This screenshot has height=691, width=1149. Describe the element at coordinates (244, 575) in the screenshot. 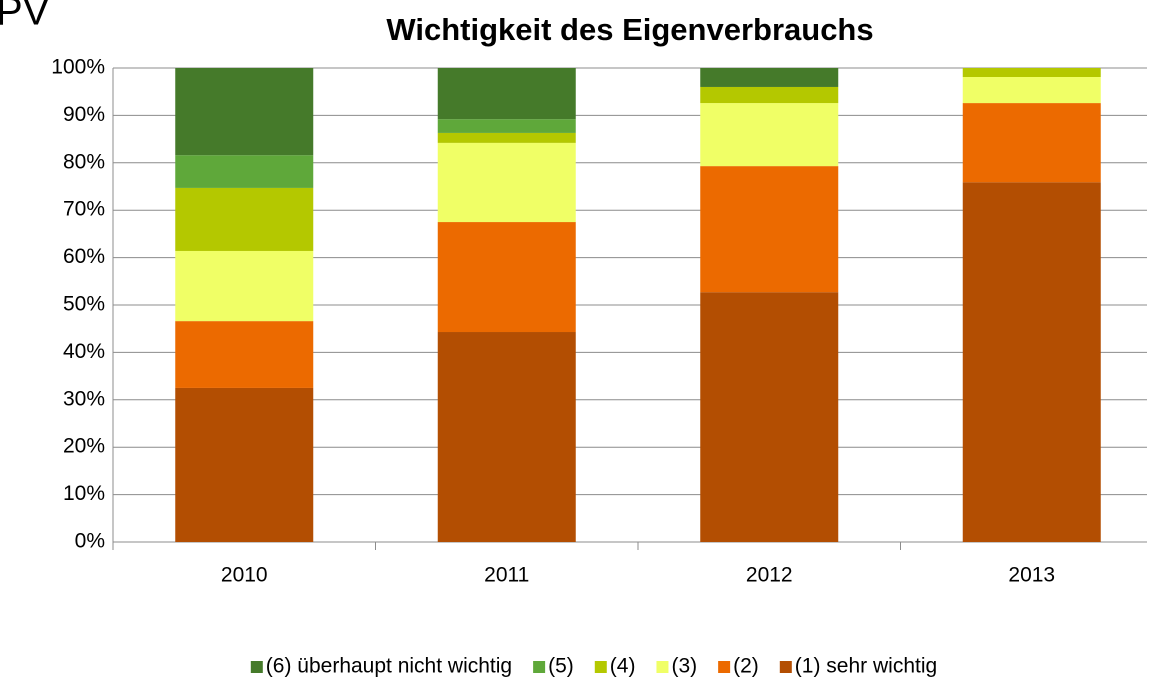

I see `x-tick-label: 2010` at that location.